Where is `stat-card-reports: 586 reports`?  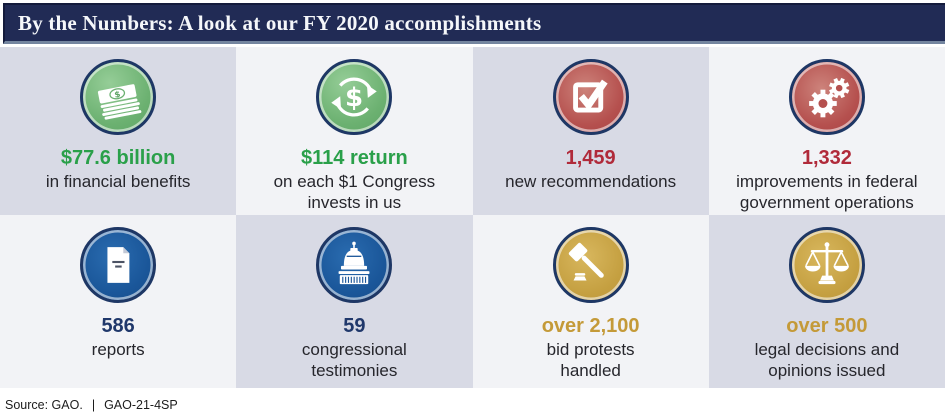 stat-card-reports: 586 reports is located at coordinates (118, 301).